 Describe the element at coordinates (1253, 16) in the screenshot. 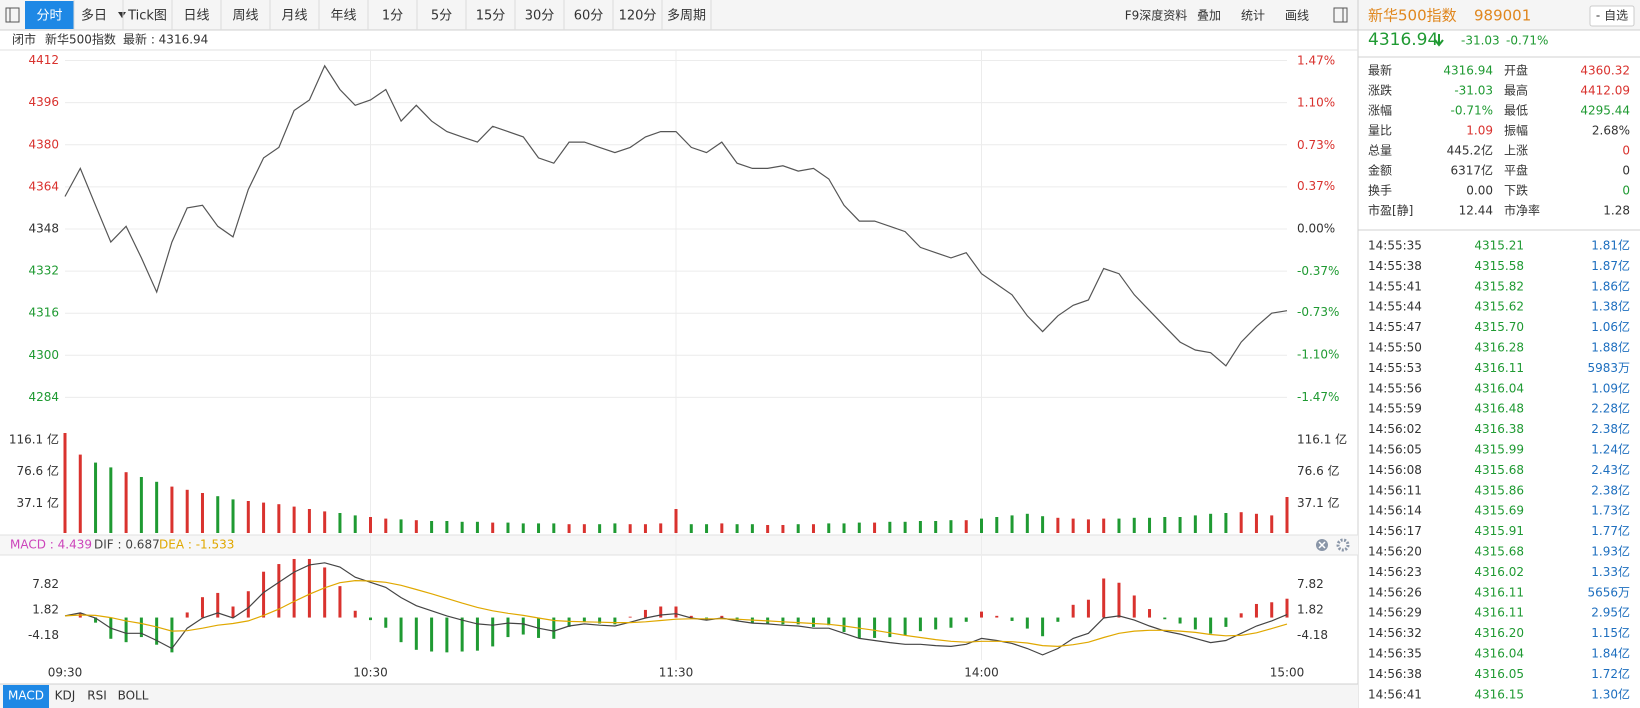

I see `toolbar-tool: 统计` at that location.